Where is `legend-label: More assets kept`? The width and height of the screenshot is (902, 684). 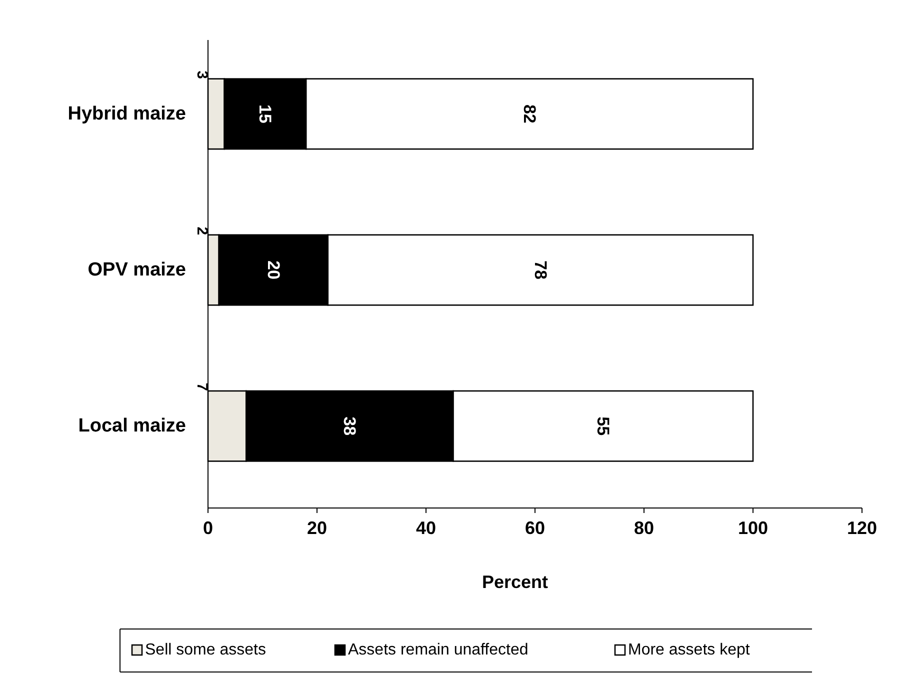
legend-label: More assets kept is located at coordinates (689, 650).